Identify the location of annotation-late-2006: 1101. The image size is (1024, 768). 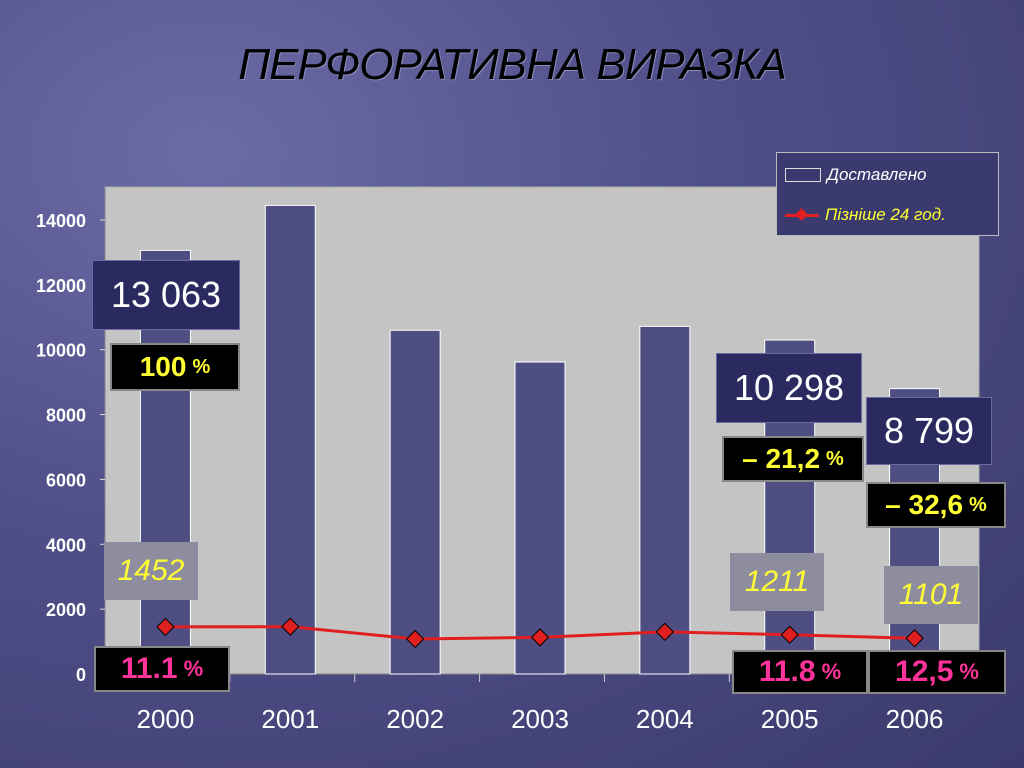
(931, 595).